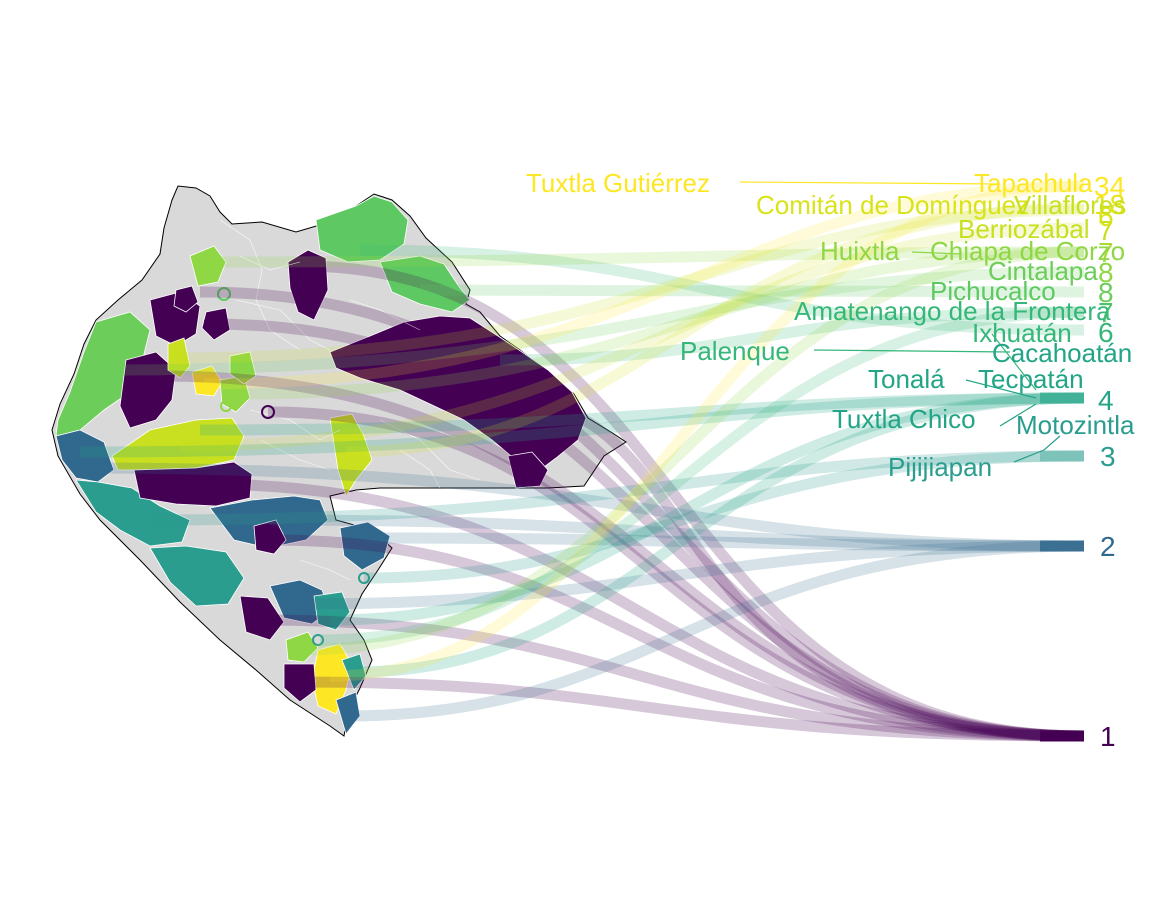 This screenshot has height=921, width=1152. I want to click on label-leaders, so click(900, 322).